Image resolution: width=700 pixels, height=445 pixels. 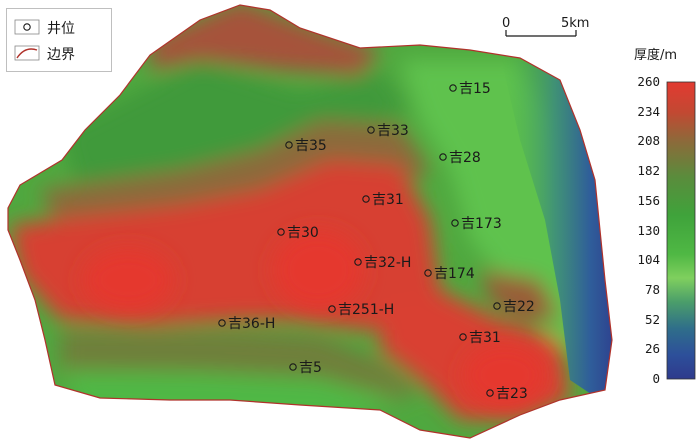 What do you see at coordinates (648, 260) in the screenshot?
I see `colorbar-tick-label: 104` at bounding box center [648, 260].